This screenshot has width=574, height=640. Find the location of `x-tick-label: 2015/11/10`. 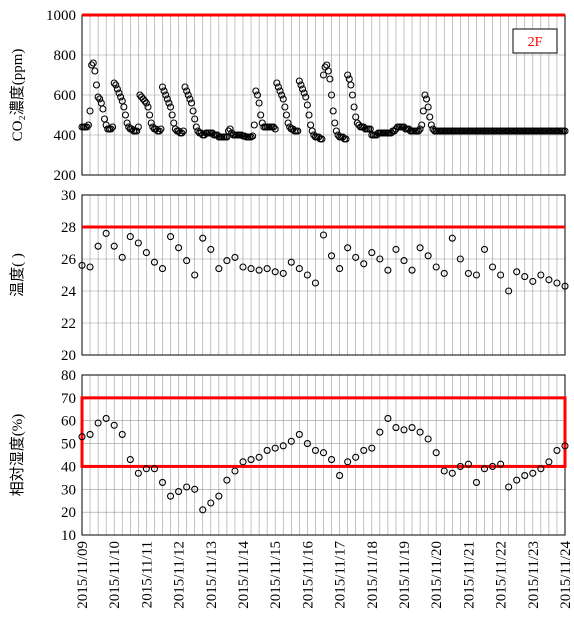

x-tick-label: 2015/11/10 is located at coordinates (115, 575).